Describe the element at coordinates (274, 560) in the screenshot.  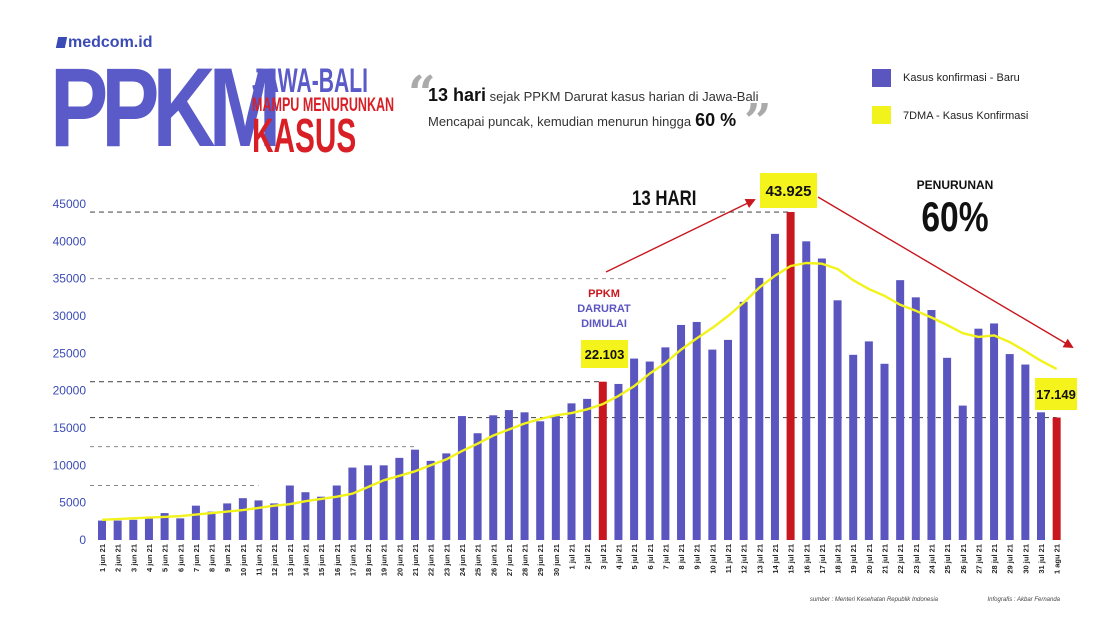
I see `x-tick-label: 12 jun 21` at that location.